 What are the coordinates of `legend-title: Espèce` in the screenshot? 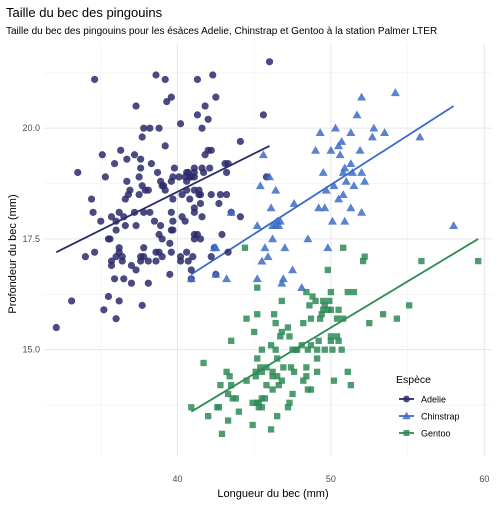 It's located at (413, 380).